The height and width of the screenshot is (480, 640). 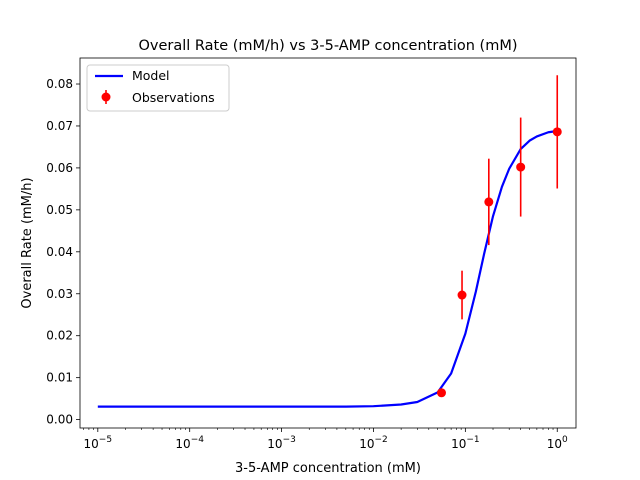 I want to click on y-tick-label: 0.05, so click(x=59, y=210).